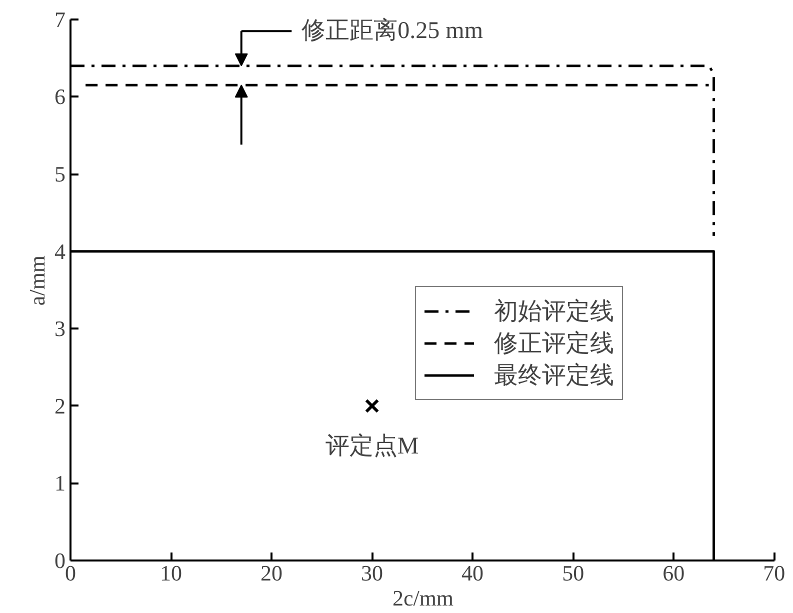 This screenshot has height=613, width=793. Describe the element at coordinates (554, 344) in the screenshot. I see `legend-label: 修正评定线` at that location.